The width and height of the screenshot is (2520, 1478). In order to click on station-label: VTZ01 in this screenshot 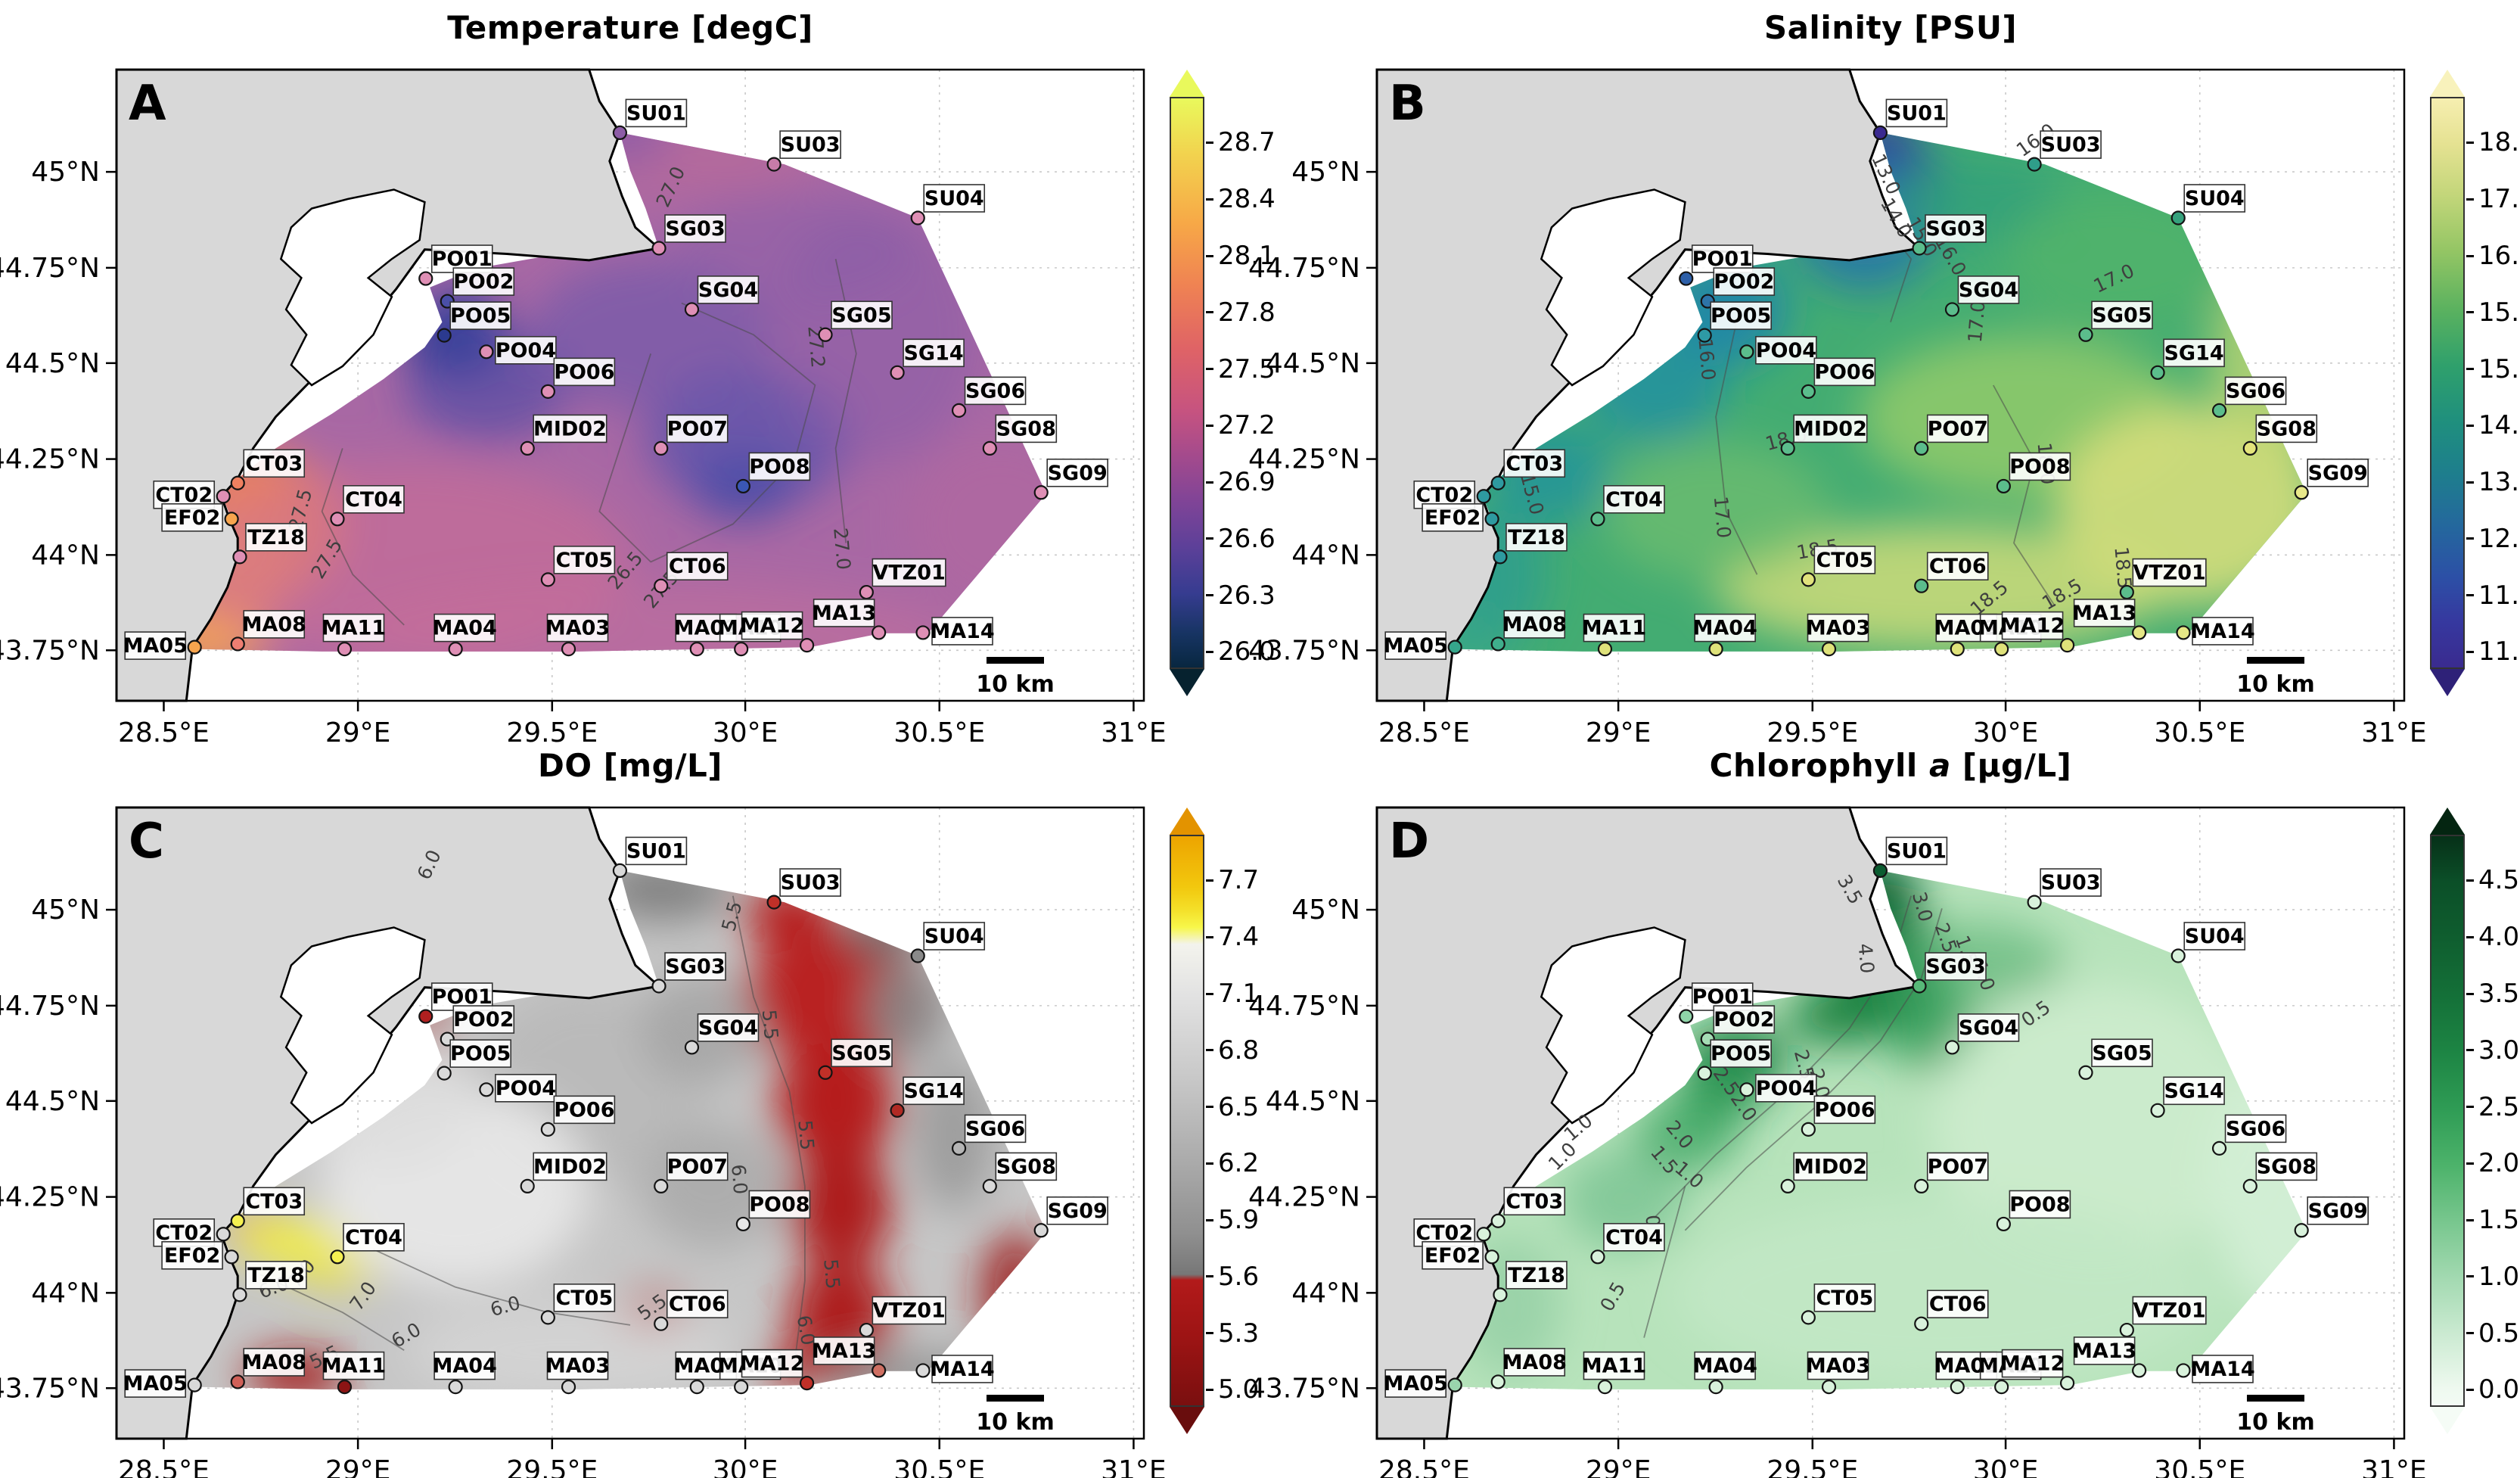, I will do `click(2169, 573)`.